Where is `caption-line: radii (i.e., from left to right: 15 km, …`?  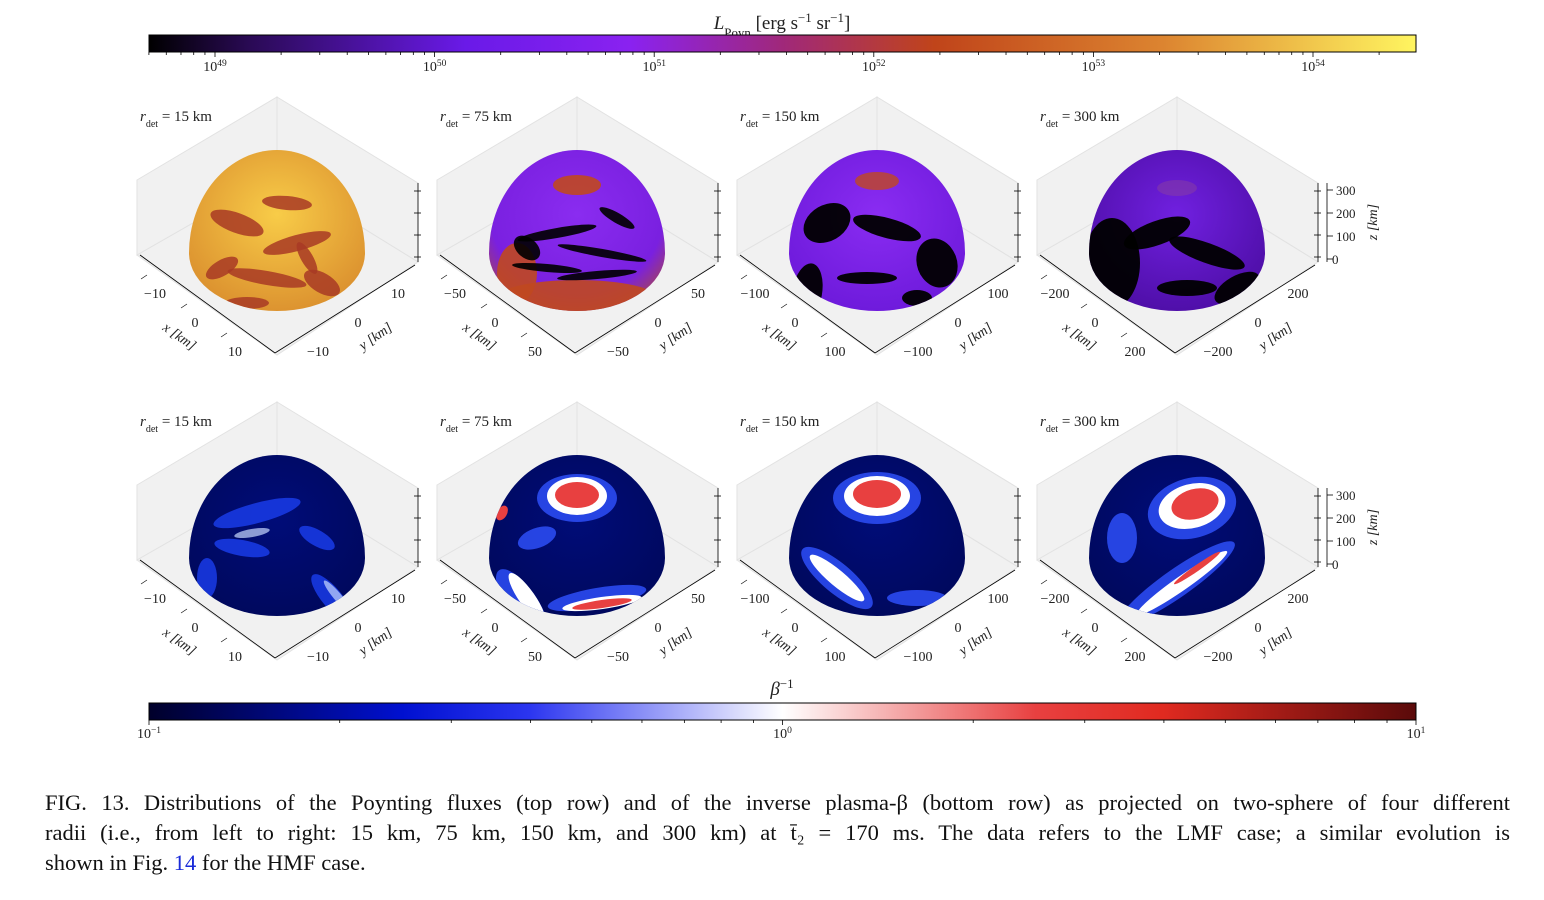 caption-line: radii (i.e., from left to right: 15 km, … is located at coordinates (777, 832).